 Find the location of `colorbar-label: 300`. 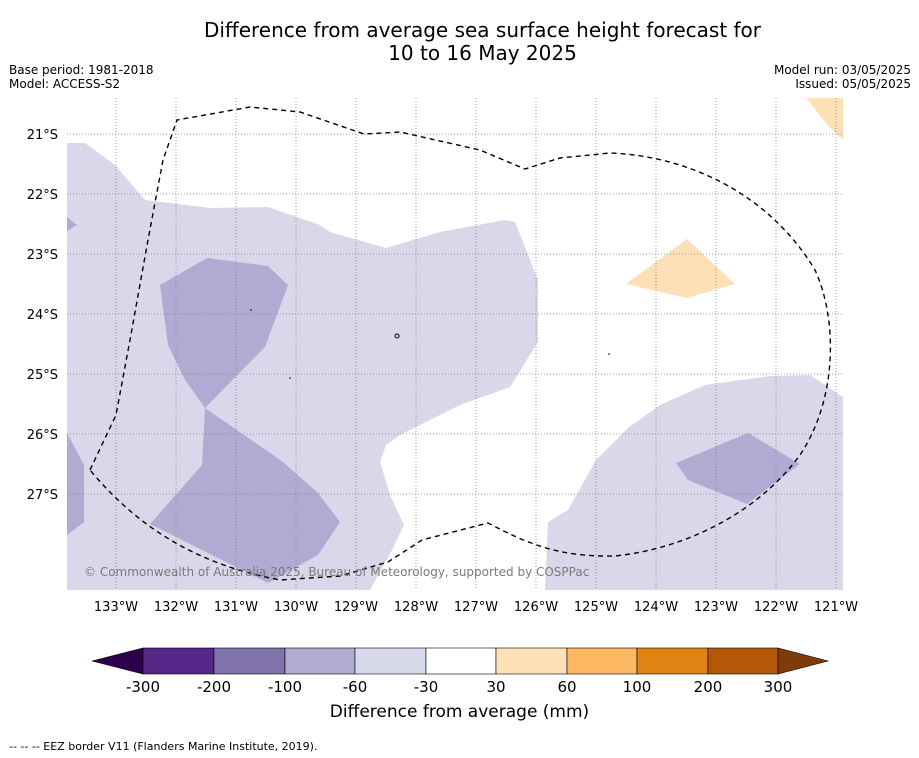

colorbar-label: 300 is located at coordinates (778, 687).